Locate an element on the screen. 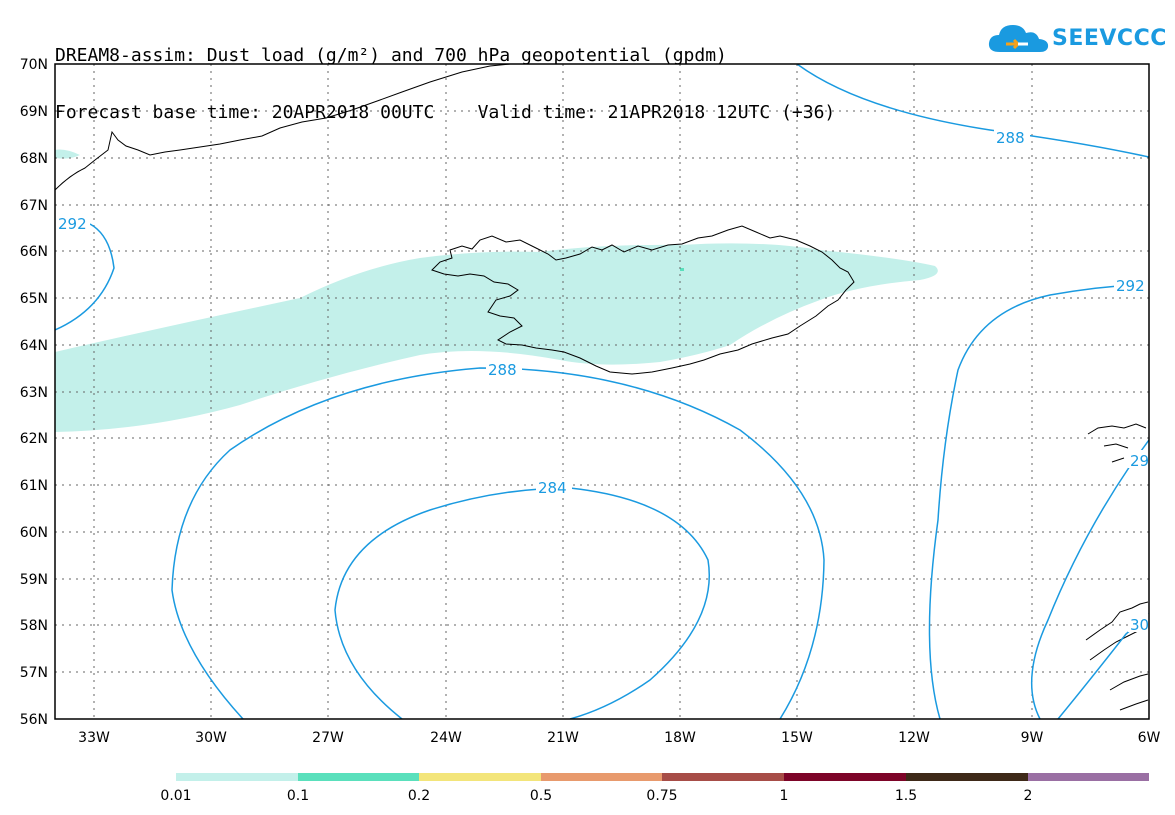 Image resolution: width=1175 pixels, height=815 pixels. lat-label: 60N is located at coordinates (34, 533).